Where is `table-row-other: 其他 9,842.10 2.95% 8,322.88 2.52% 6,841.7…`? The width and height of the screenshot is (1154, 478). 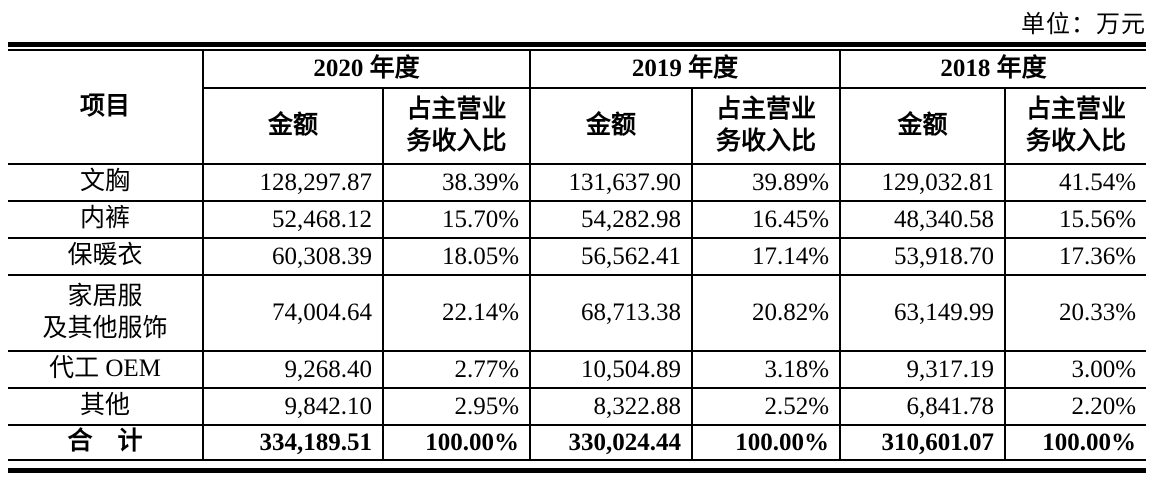 table-row-other: 其他 9,842.10 2.95% 8,322.88 2.52% 6,841.7… is located at coordinates (577, 406).